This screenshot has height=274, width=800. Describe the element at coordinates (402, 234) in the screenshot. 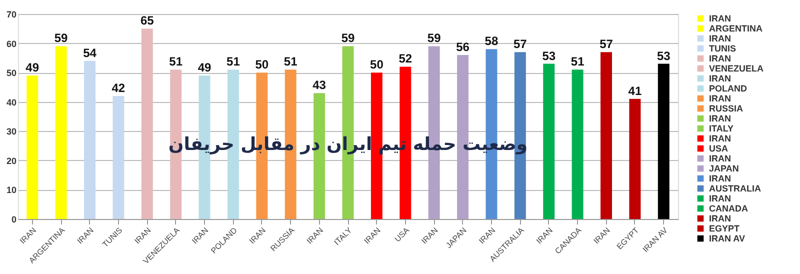

I see `x-tick-label: USA` at that location.